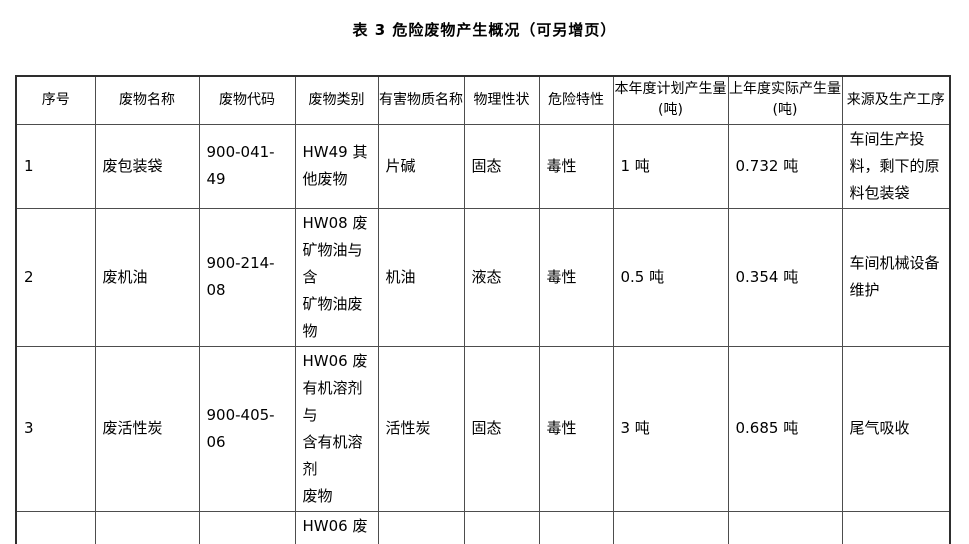 Image resolution: width=969 pixels, height=544 pixels. Describe the element at coordinates (484, 30) in the screenshot. I see `table-title: 表 3 危险废物产生概况（可另增页）` at that location.